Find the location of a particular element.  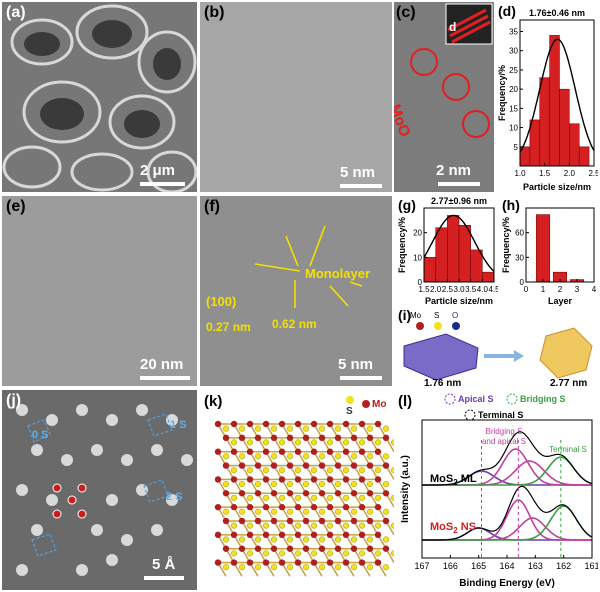

panel-i-schematic: (i) Mo S O 1.76 nm 2.77 nm is located at coordinates (497, 347).